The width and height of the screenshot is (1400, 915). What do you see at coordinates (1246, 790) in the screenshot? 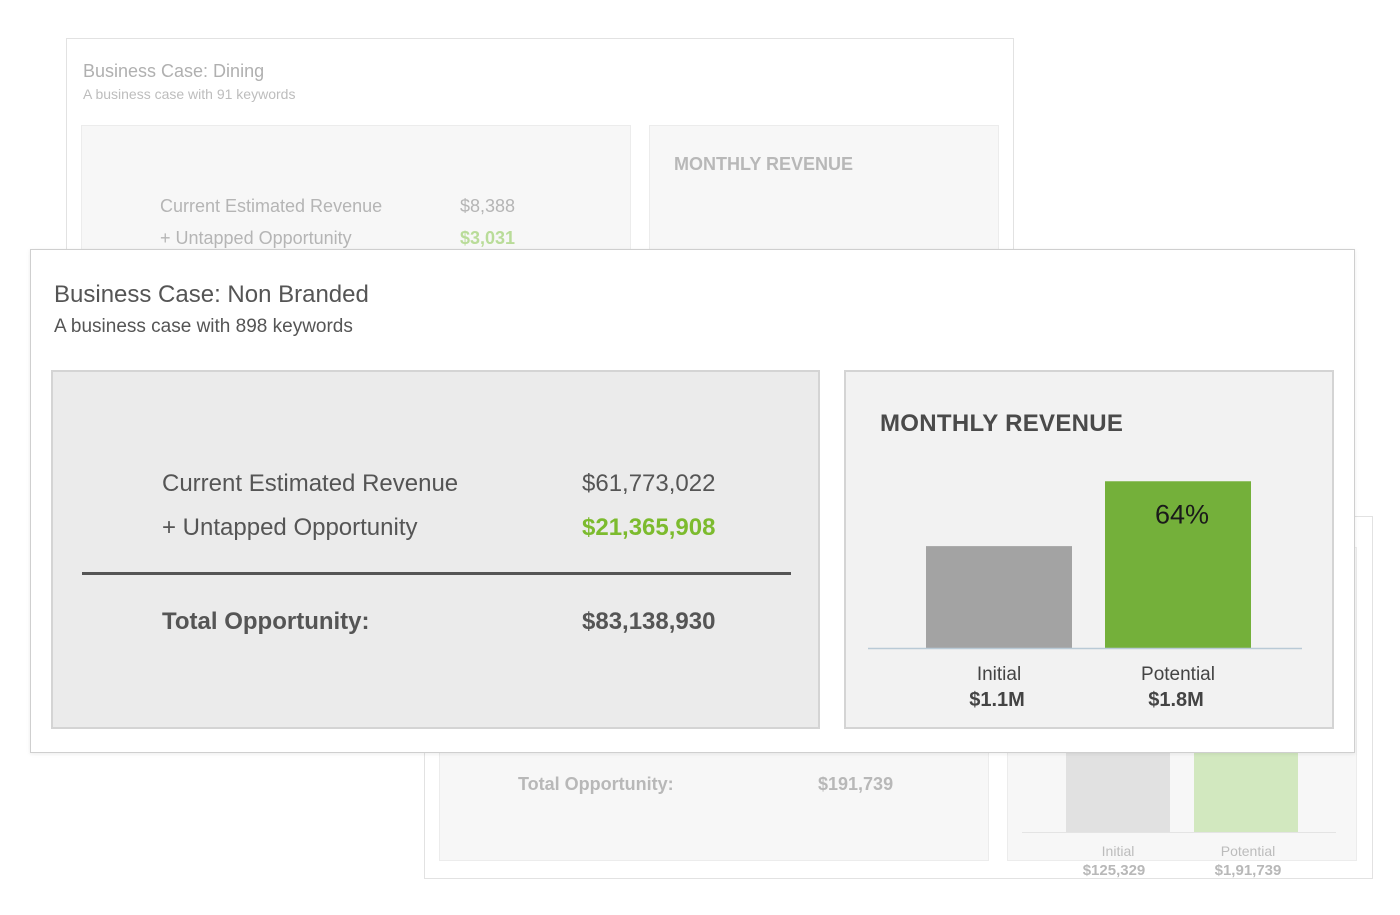
I see `potential-bar` at bounding box center [1246, 790].